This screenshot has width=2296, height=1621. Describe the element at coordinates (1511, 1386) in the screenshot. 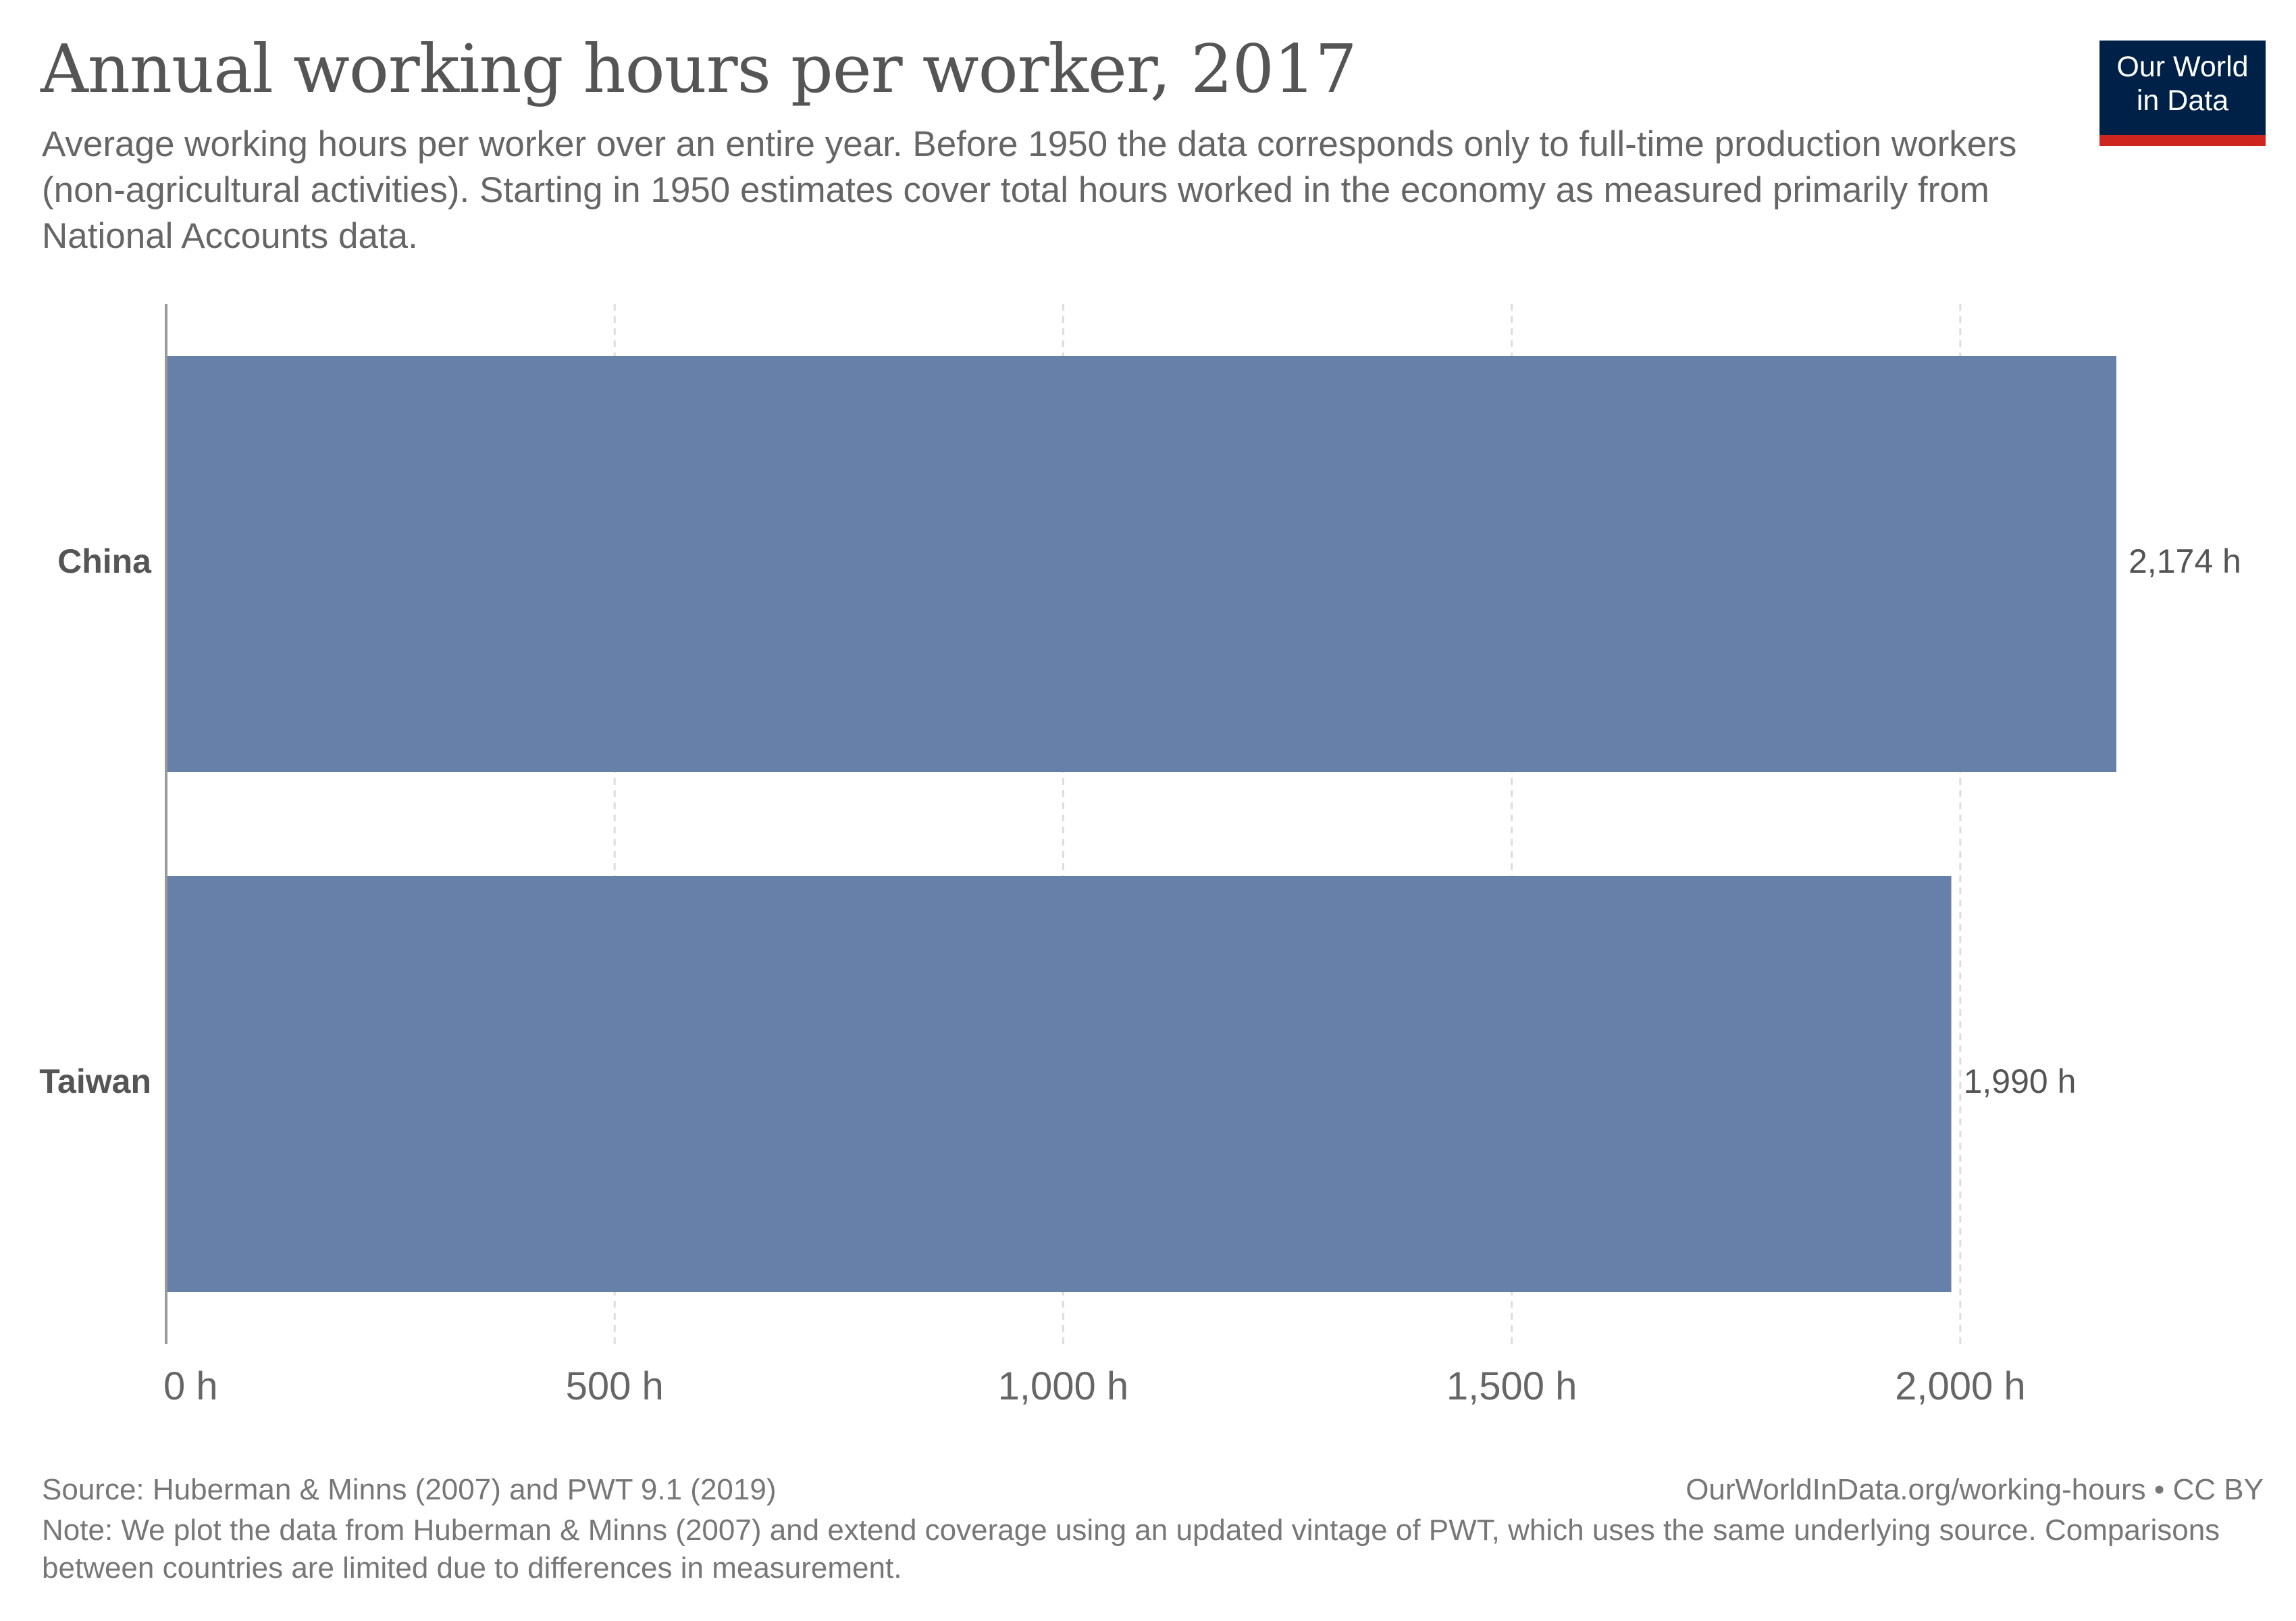

I see `x-tick-label-3: 1,500 h` at that location.